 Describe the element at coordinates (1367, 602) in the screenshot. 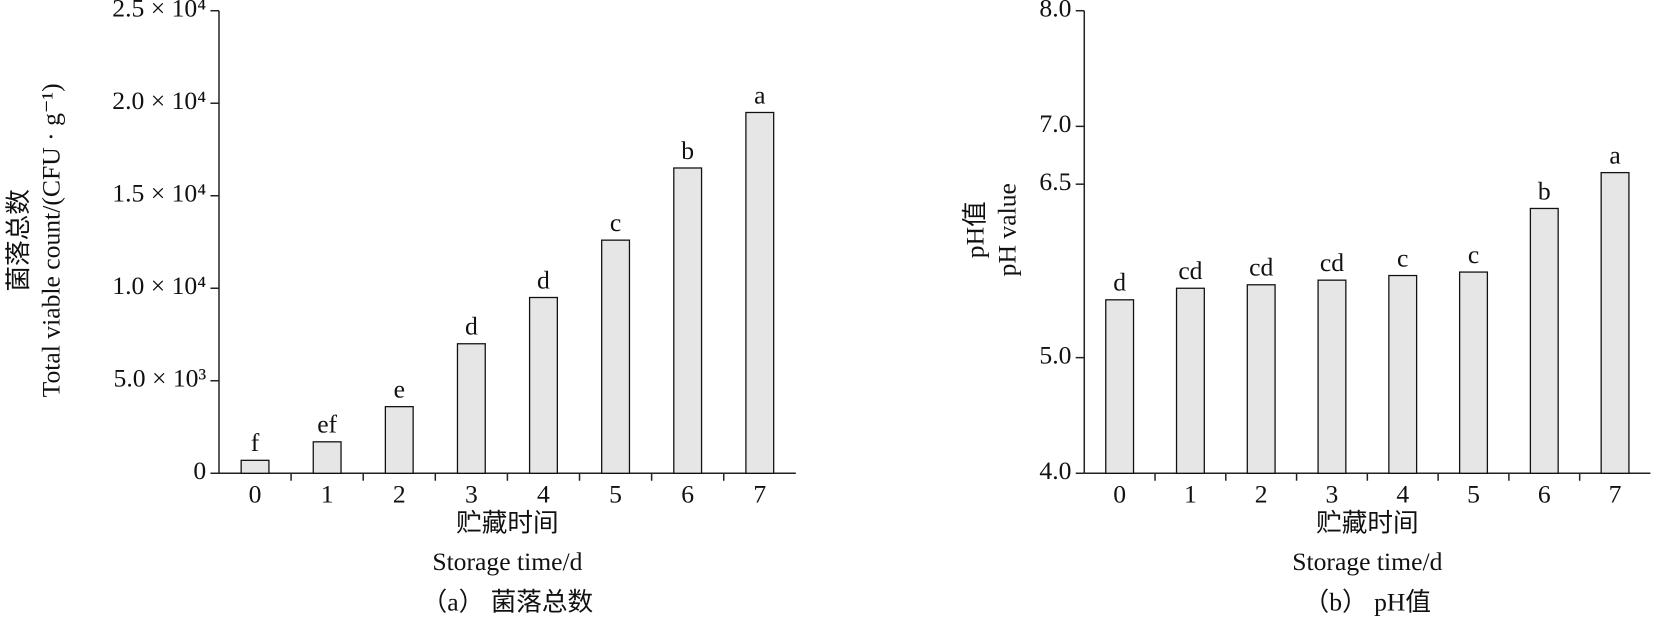

I see `caption: （b） pH值` at that location.